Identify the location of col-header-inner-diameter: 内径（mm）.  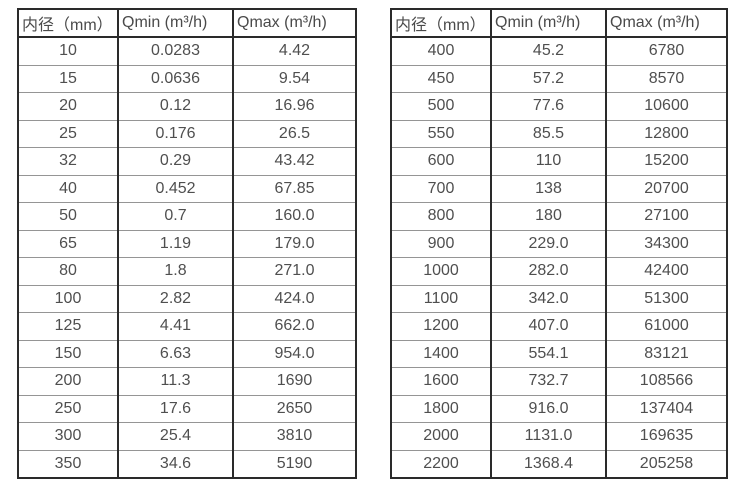
(67, 23).